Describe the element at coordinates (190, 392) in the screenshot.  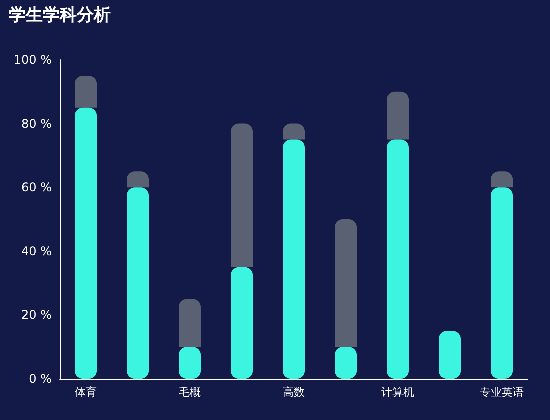
I see `x-tick-label: 毛概` at that location.